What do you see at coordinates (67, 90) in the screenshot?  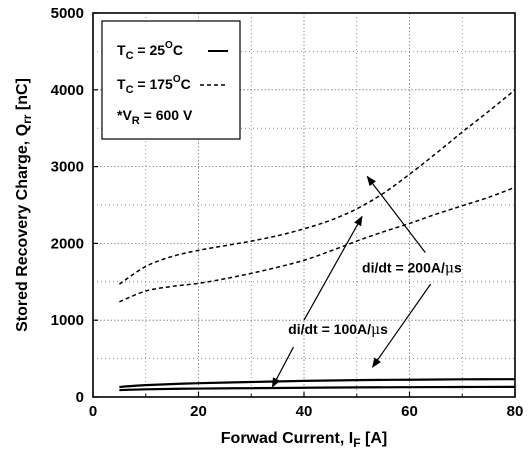 I see `y-tick-label: 4000` at bounding box center [67, 90].